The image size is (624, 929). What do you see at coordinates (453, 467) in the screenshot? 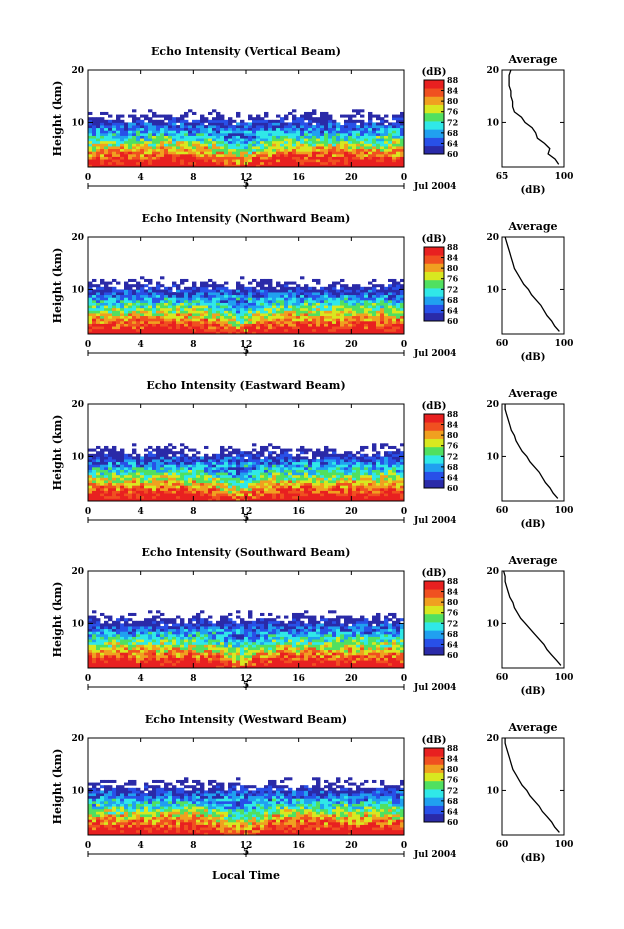
I see `colorbar-tick-label: 68` at bounding box center [453, 467].